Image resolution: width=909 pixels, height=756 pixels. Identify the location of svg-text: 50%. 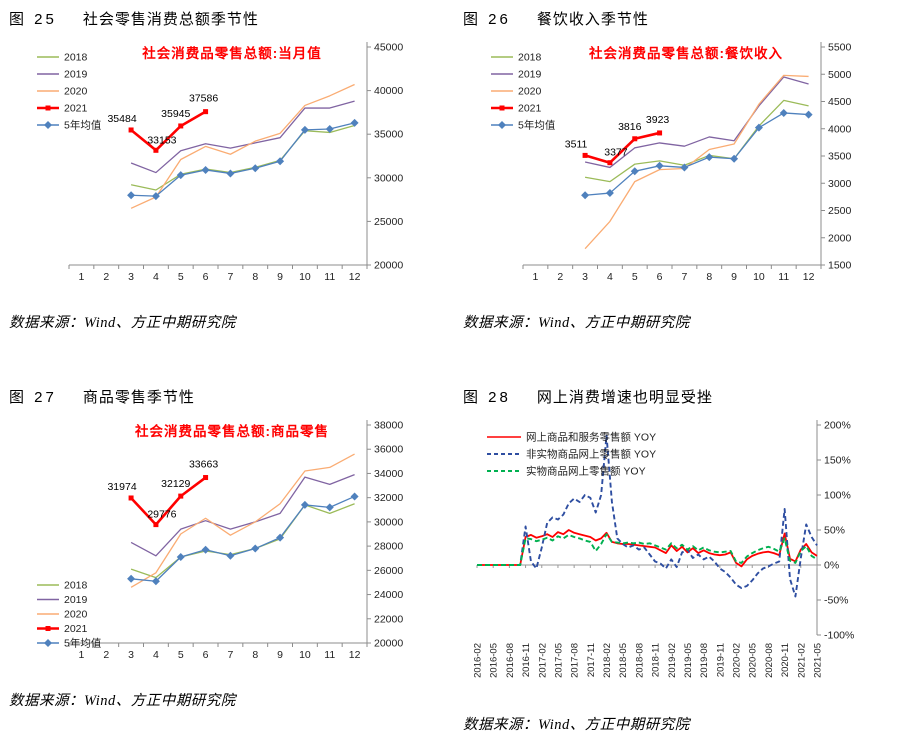
(834, 531).